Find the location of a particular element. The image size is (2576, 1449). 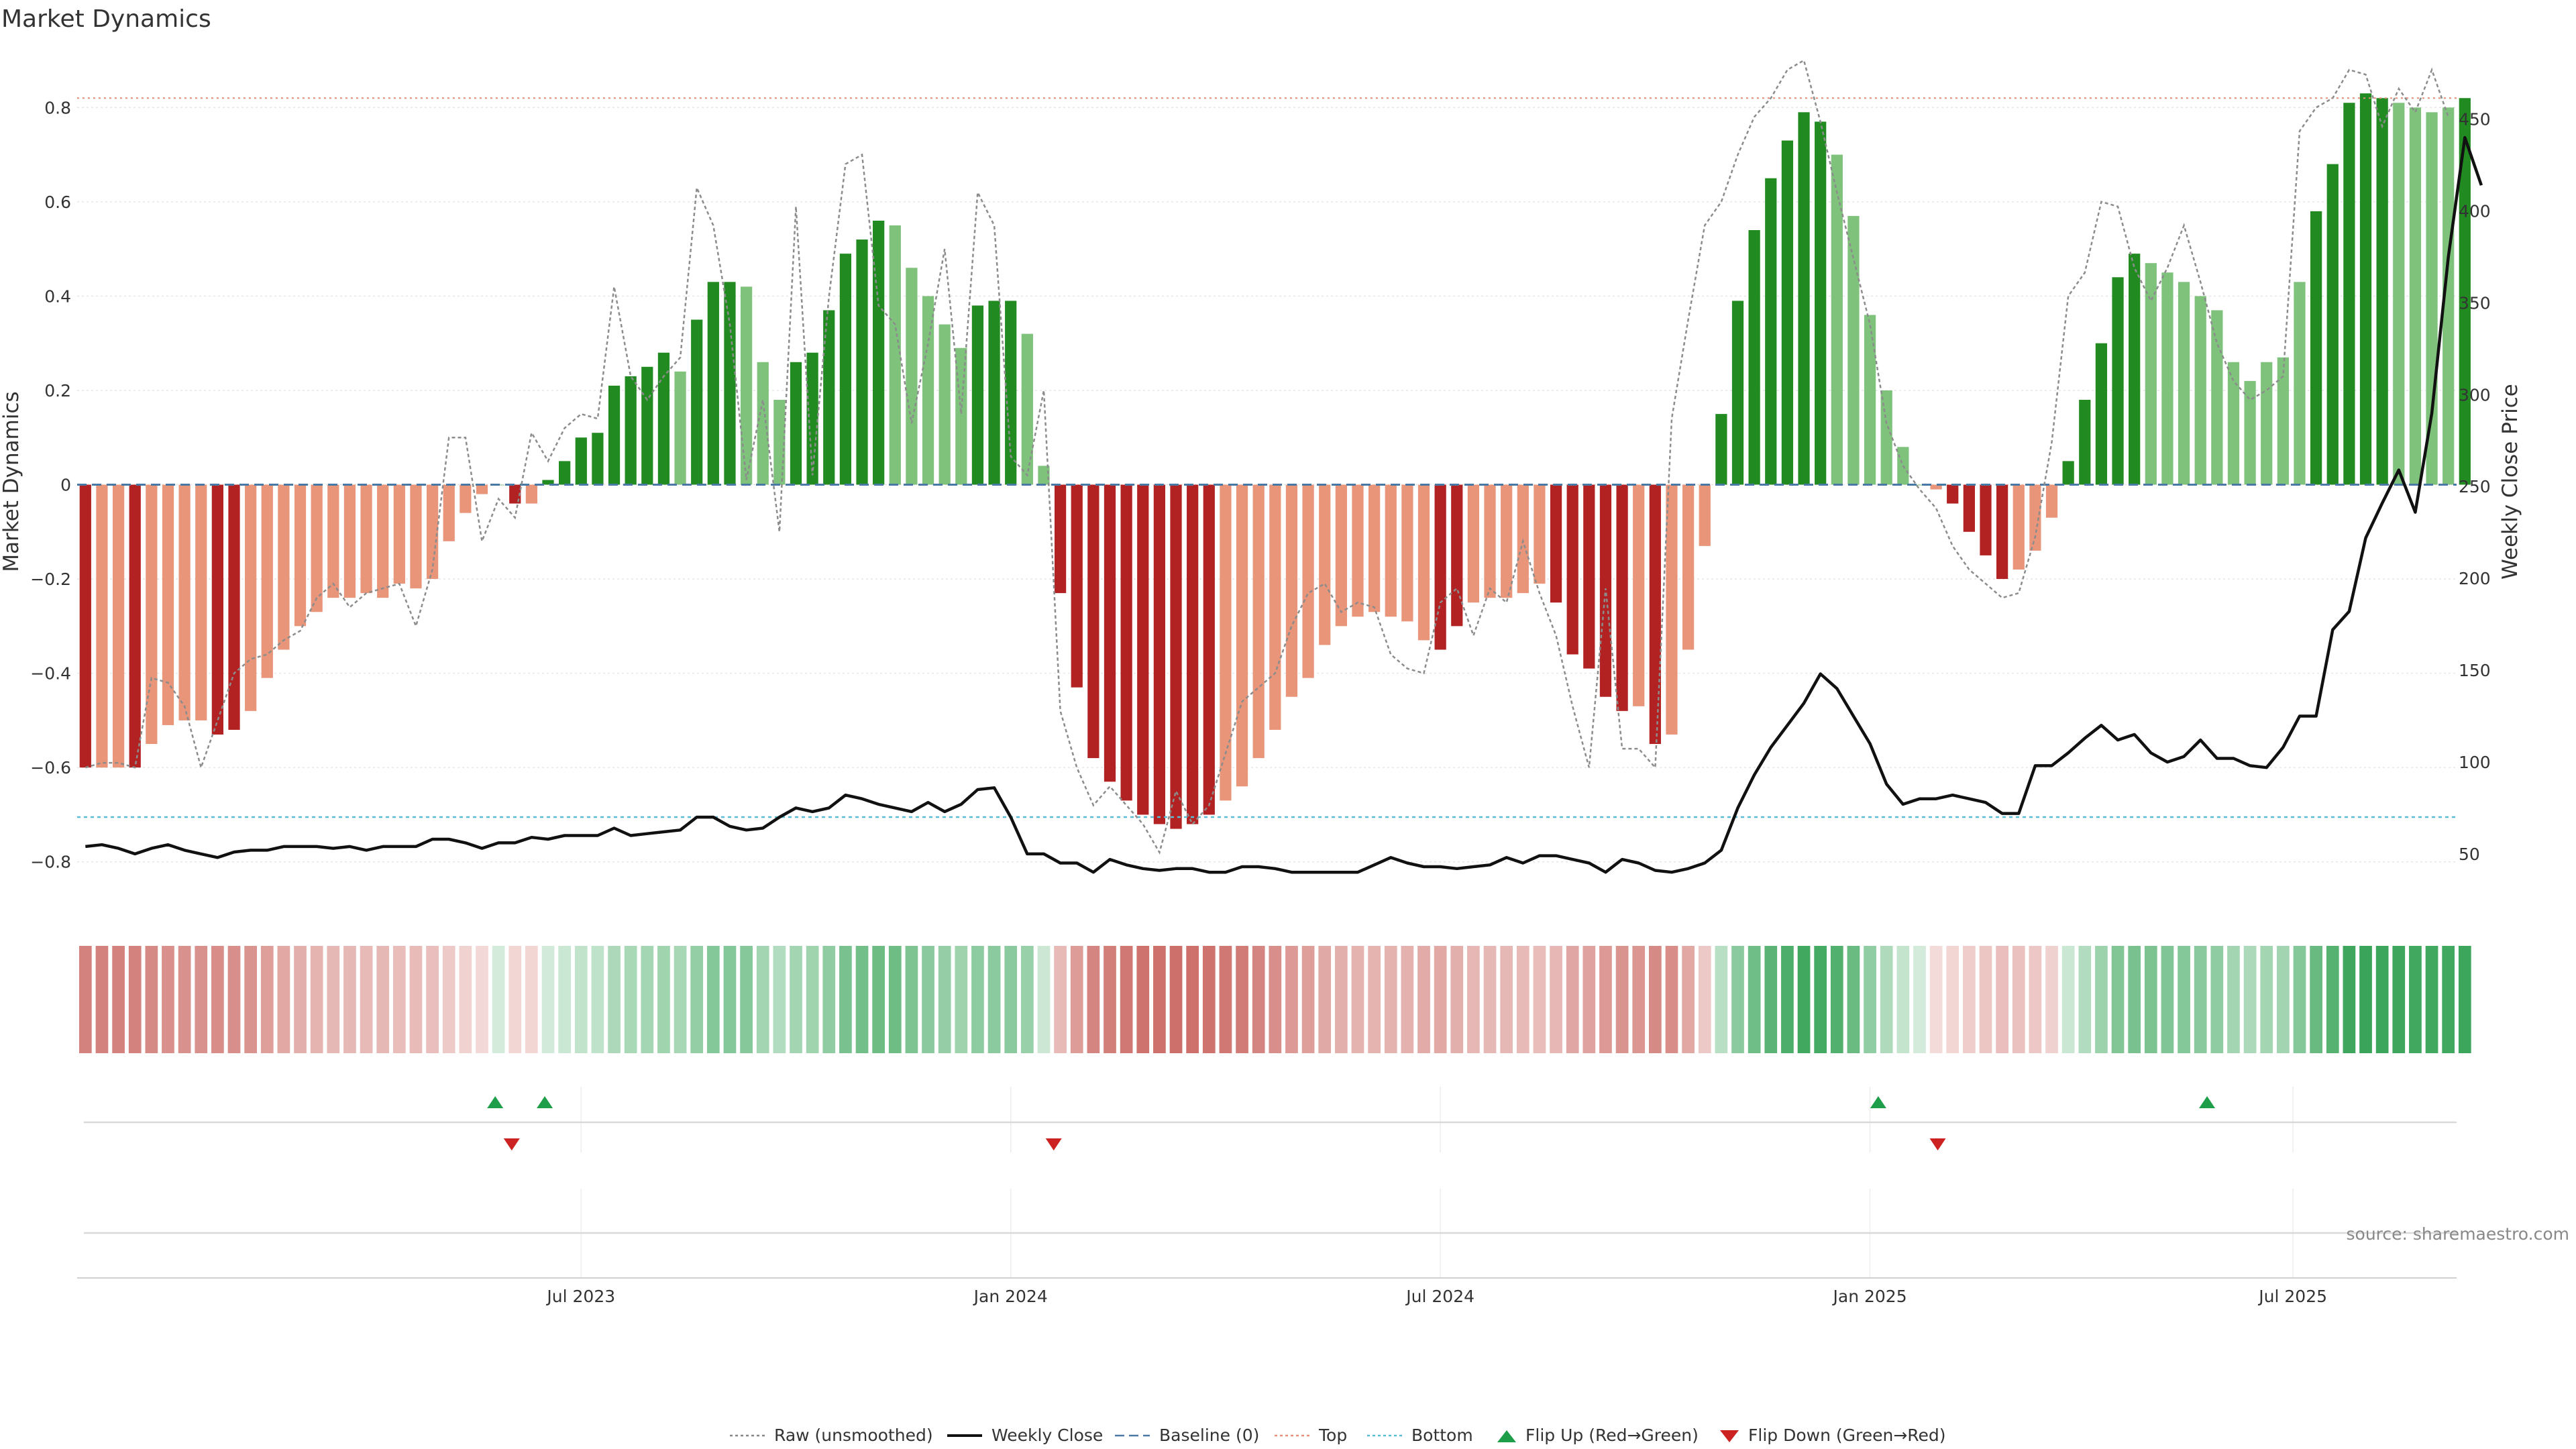

heat-strip is located at coordinates (1274, 999).